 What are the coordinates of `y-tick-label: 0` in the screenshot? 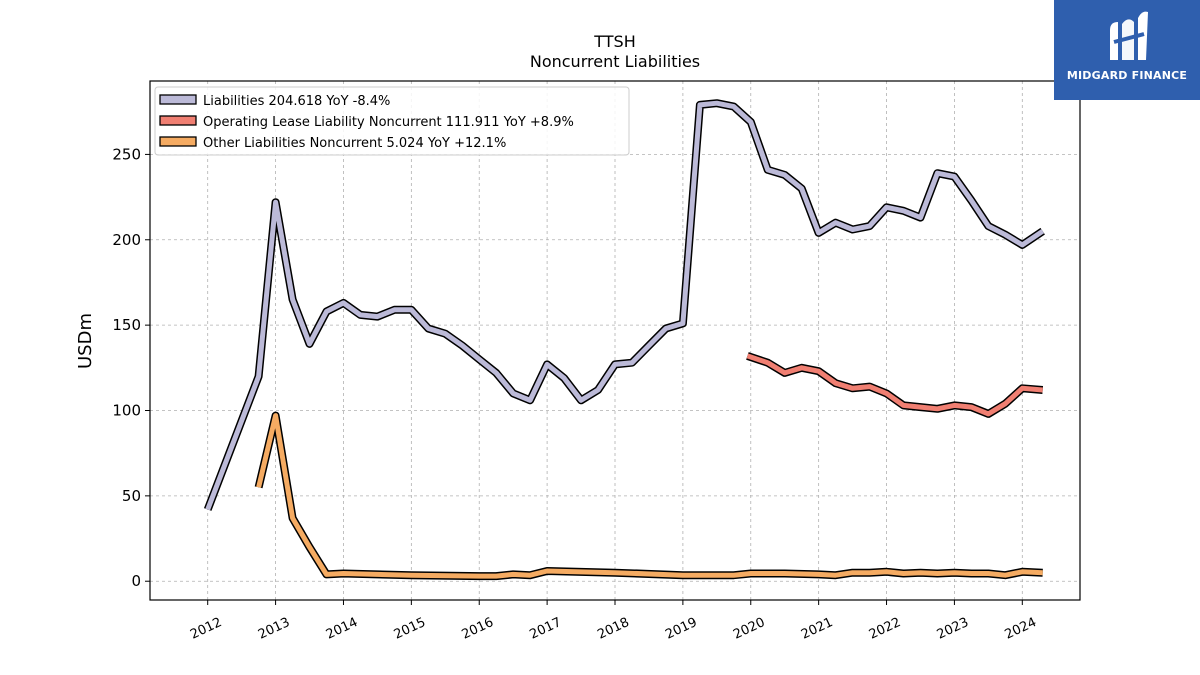 It's located at (136, 581).